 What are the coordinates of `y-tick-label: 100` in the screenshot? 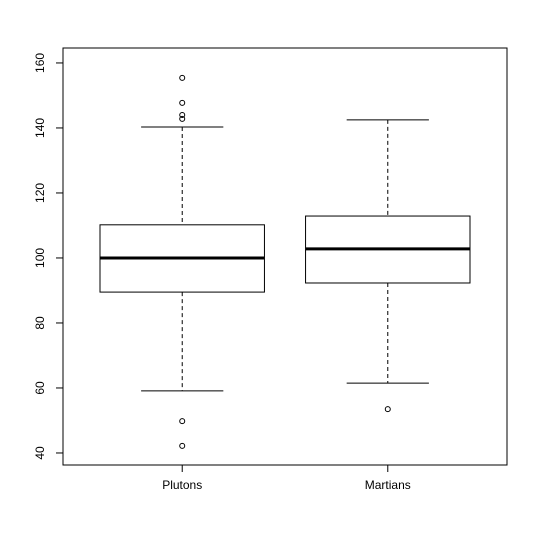 It's located at (40, 258).